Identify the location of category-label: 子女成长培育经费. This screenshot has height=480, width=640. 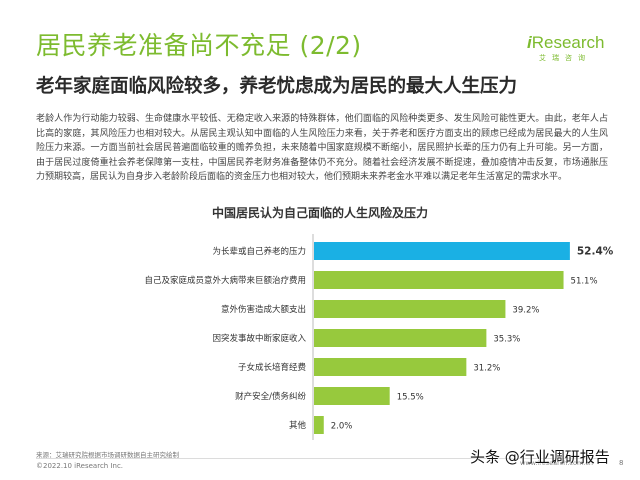
(272, 367).